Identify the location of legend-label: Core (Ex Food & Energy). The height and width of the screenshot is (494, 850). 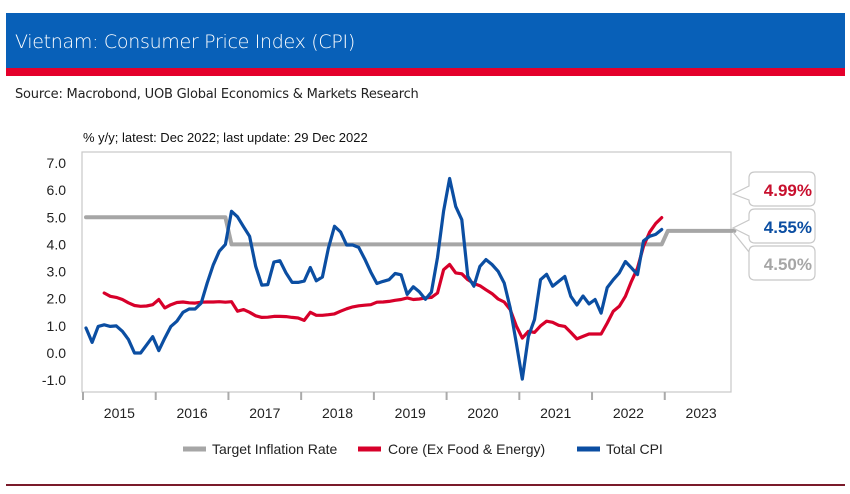
(466, 449).